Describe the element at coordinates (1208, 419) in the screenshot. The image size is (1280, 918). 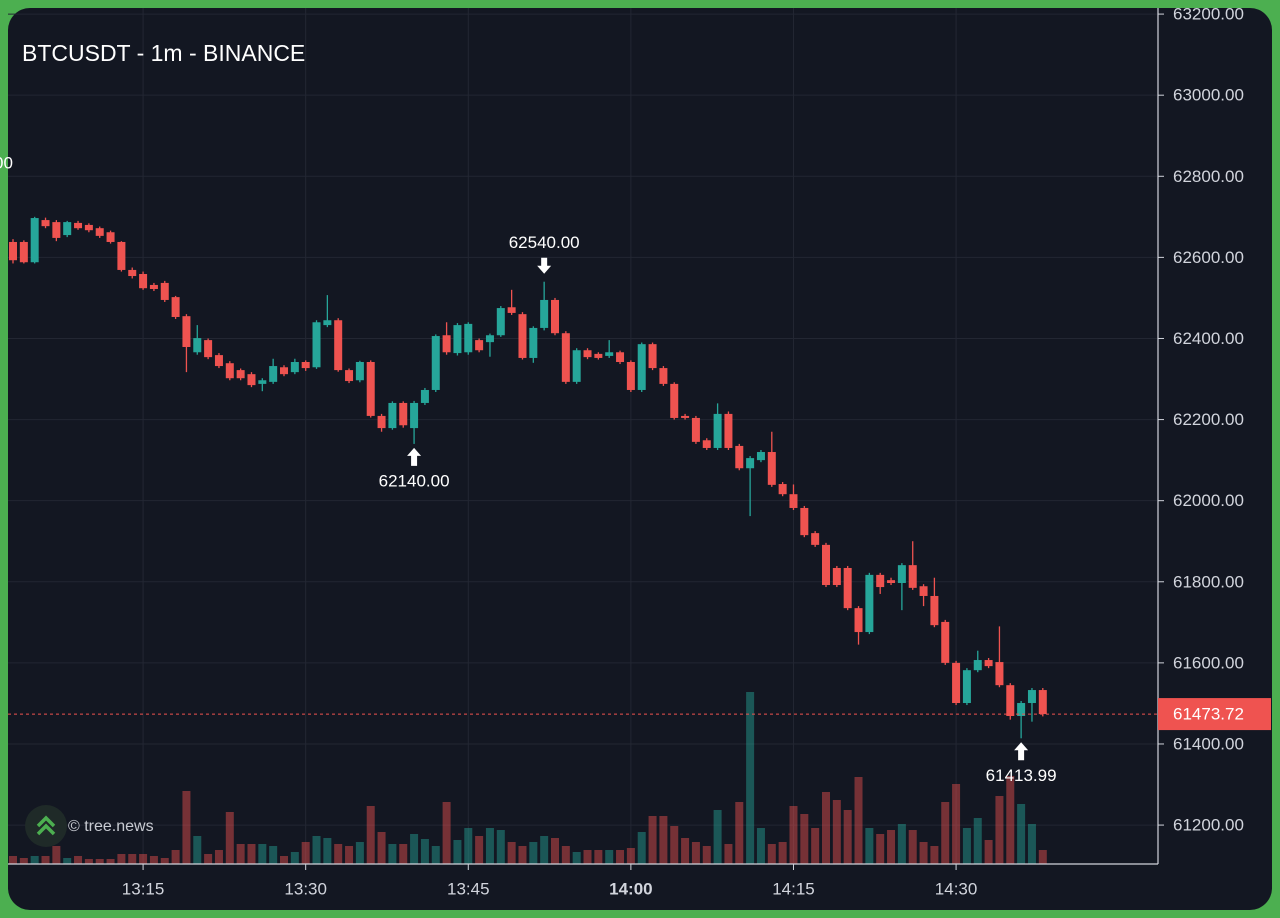
I see `y-tick-label: 62200.00` at that location.